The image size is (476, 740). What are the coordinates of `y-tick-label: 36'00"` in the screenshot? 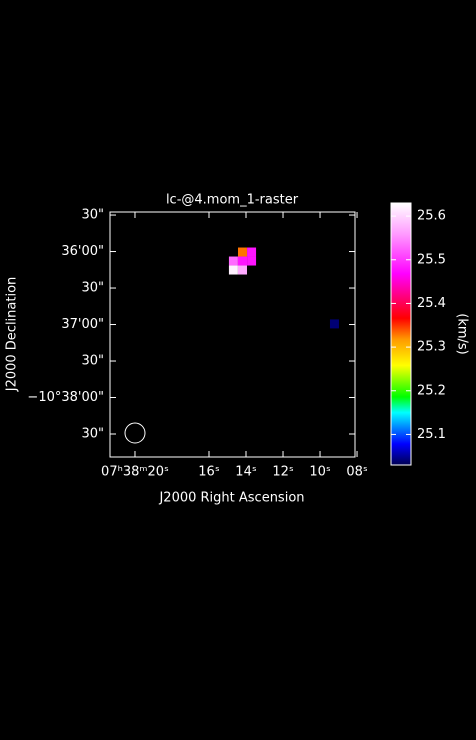 It's located at (82, 251).